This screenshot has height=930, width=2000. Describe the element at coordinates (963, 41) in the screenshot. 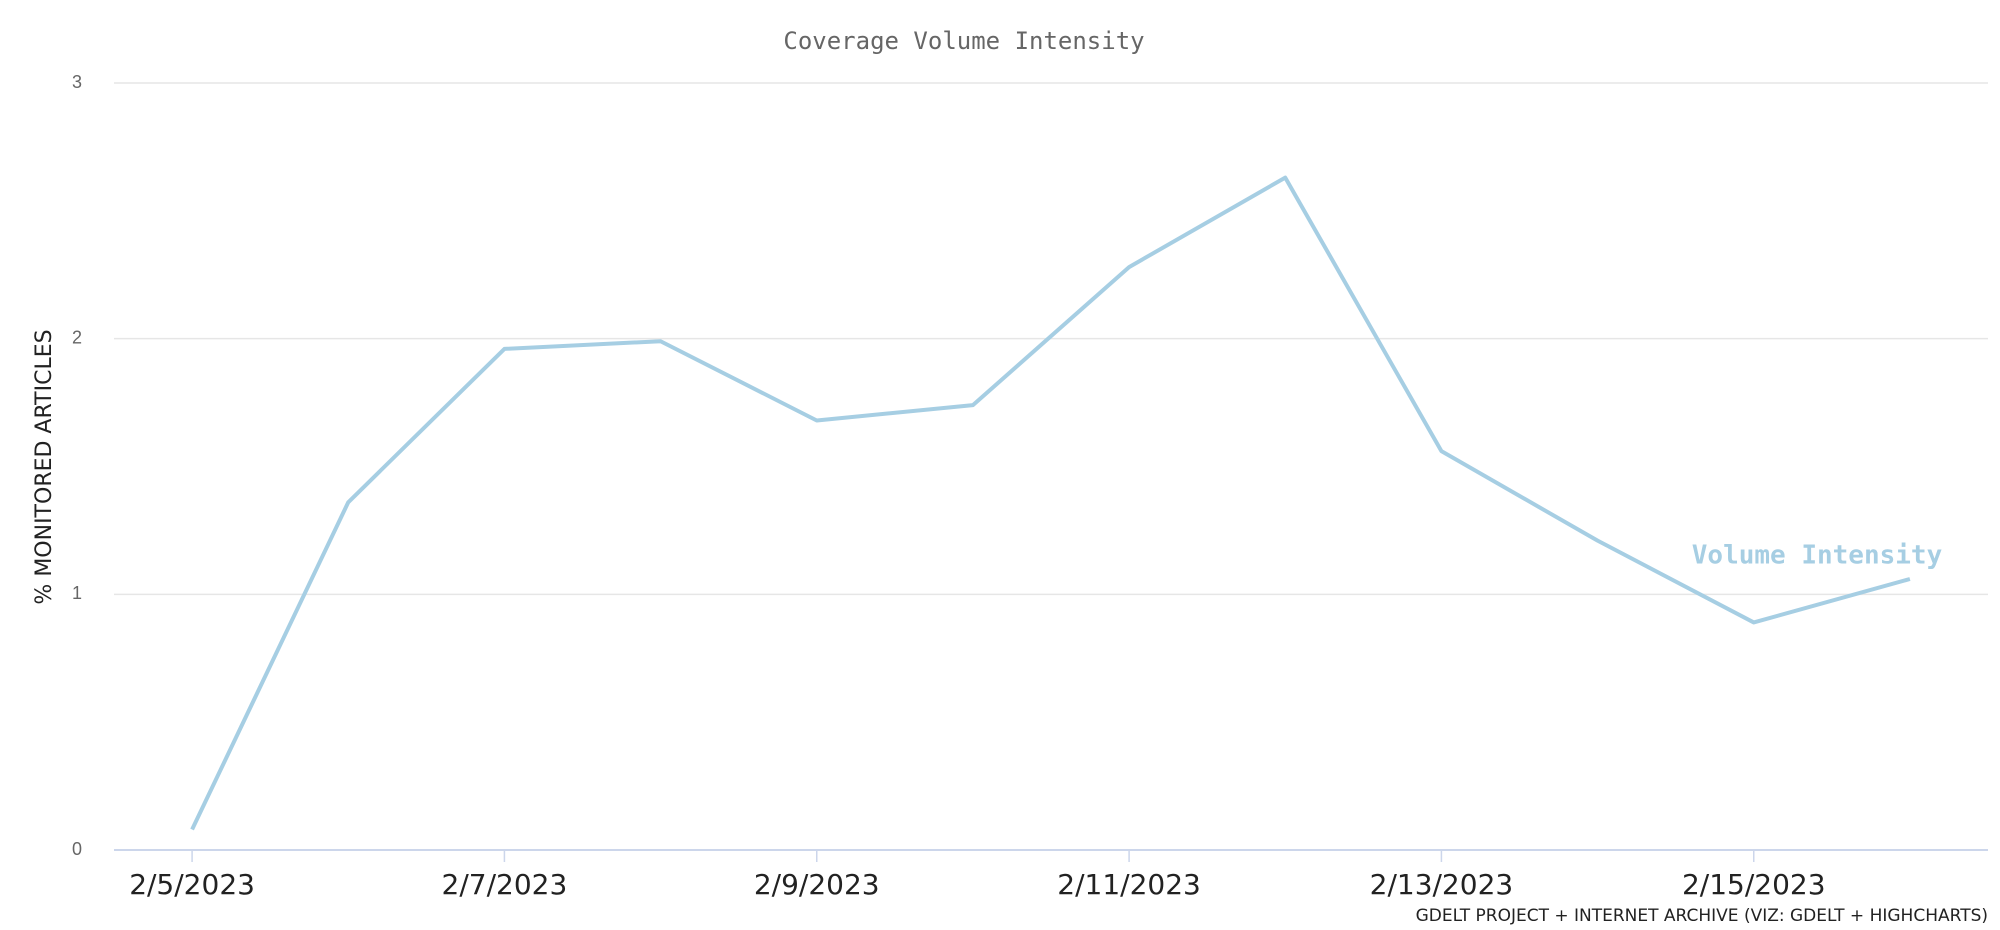

I see `chart-title: Coverage Volume Intensity` at that location.